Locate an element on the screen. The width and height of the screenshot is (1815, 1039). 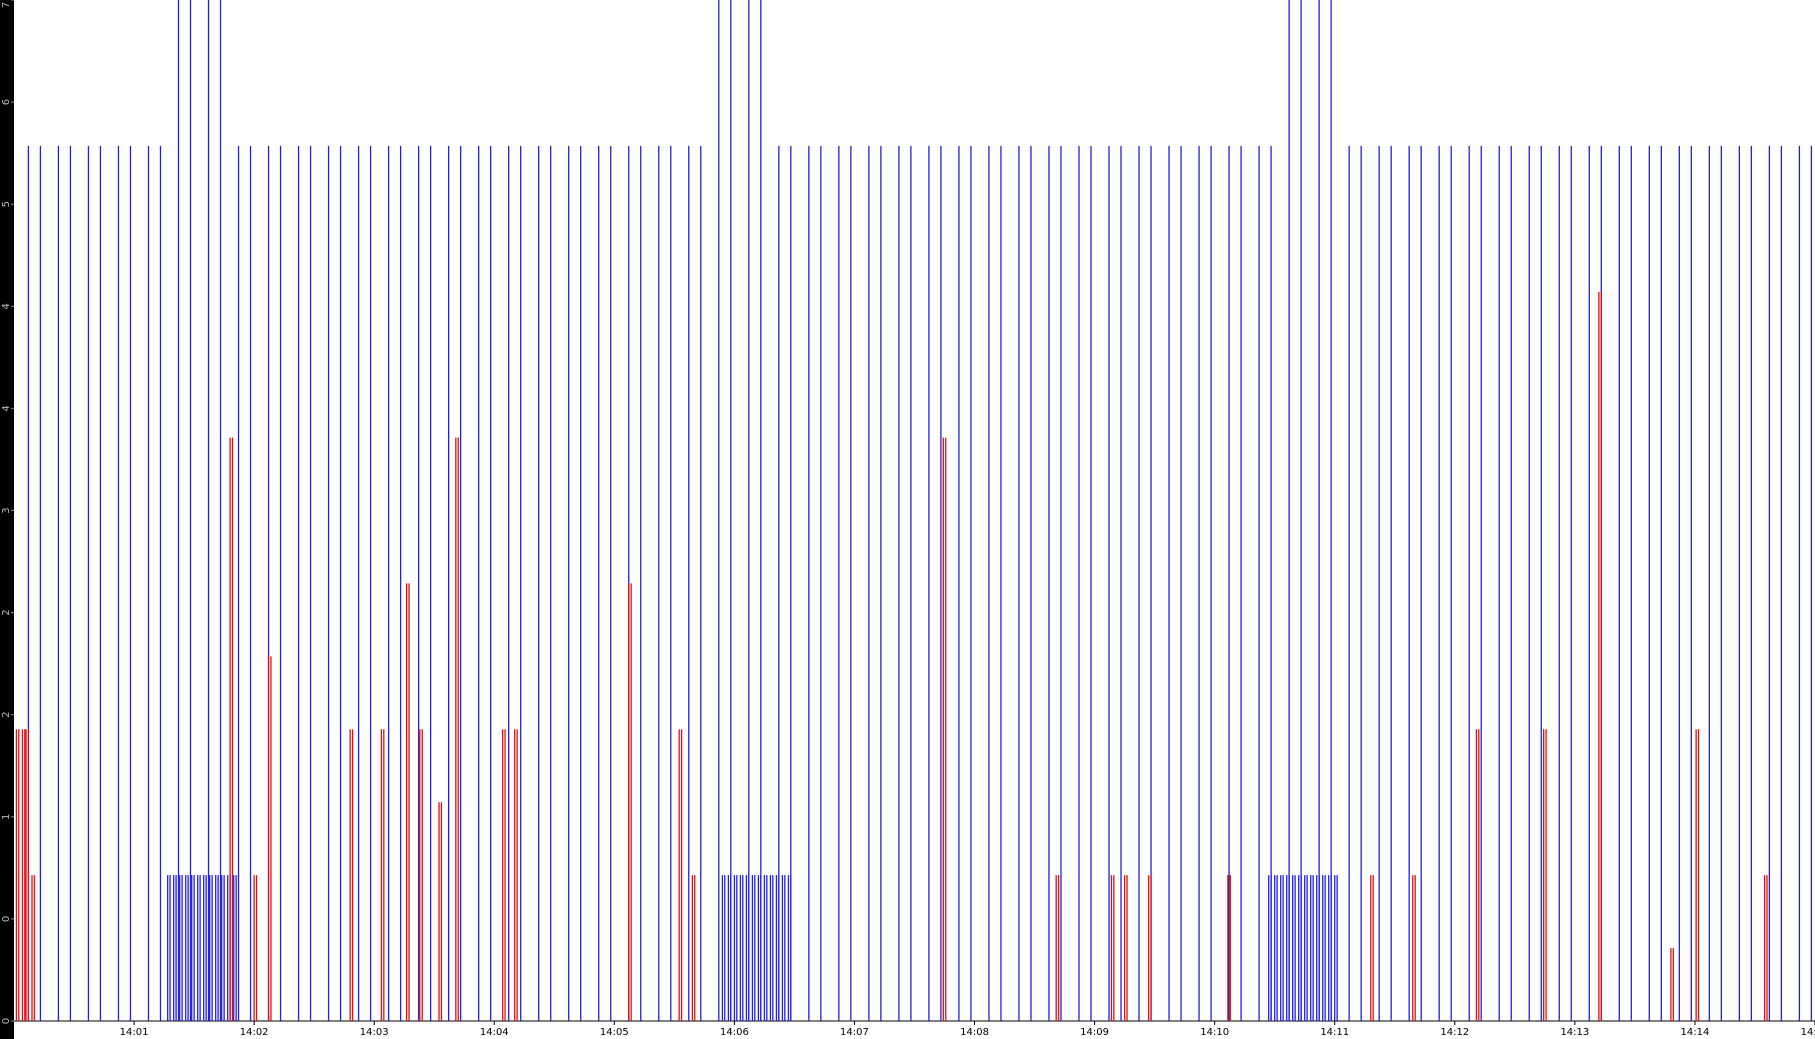
x-tick-label: 14:13 is located at coordinates (1574, 1032).